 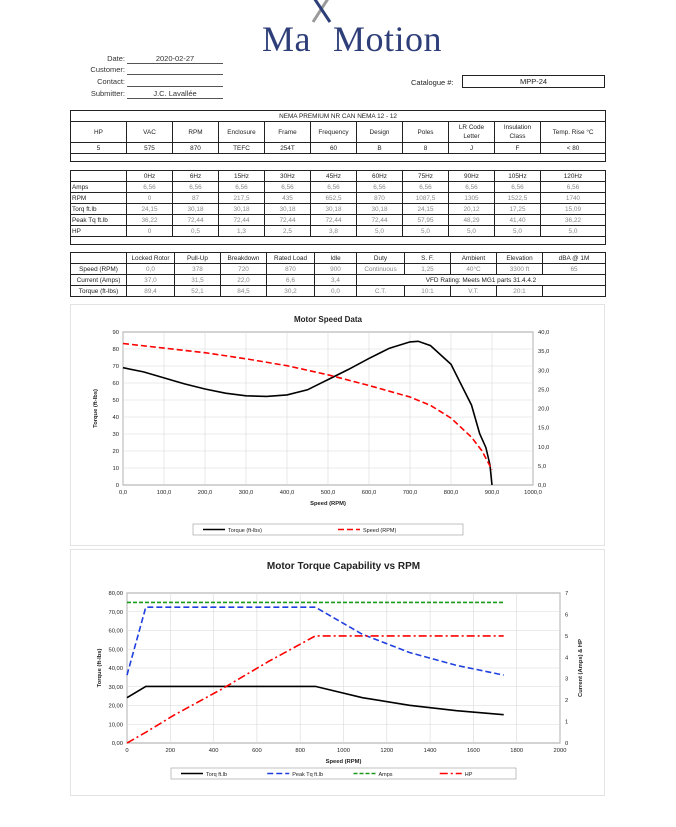 I want to click on y2-tick-label: 5,0, so click(x=542, y=467).